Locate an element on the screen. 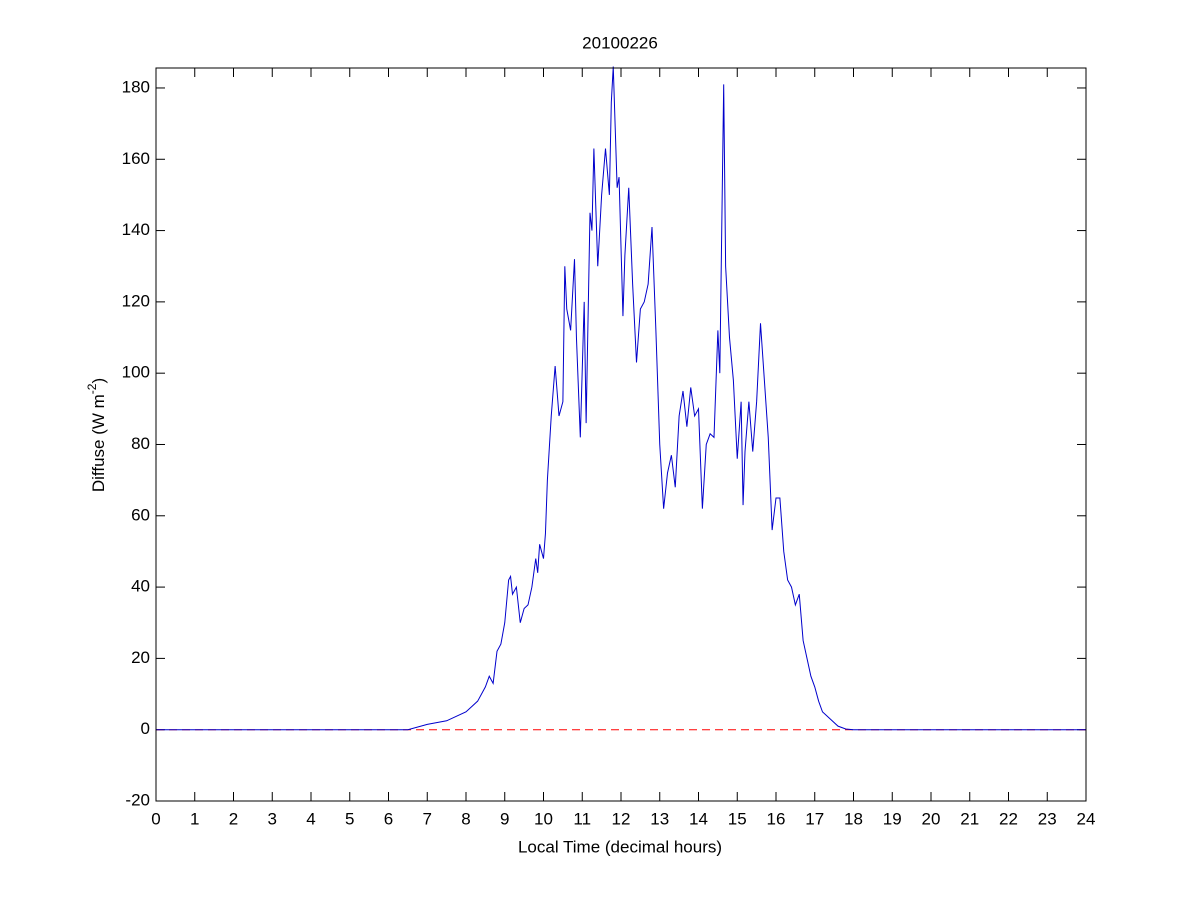 The image size is (1200, 900). y-tick-label: 0 is located at coordinates (145, 728).